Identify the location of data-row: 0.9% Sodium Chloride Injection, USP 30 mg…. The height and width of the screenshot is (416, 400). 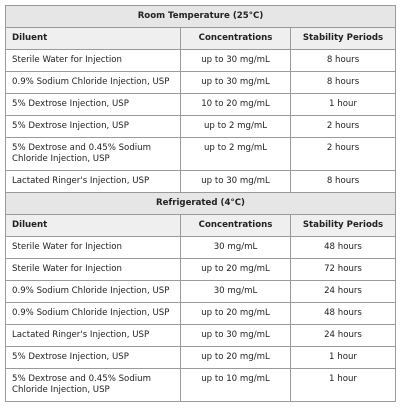
(200, 291).